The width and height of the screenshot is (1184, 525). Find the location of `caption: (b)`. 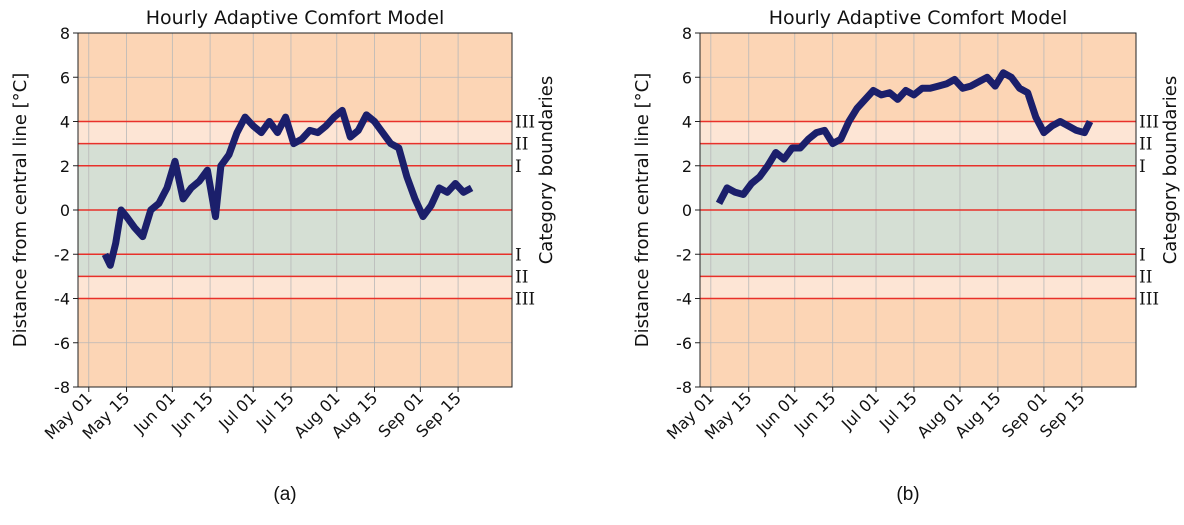

caption: (b) is located at coordinates (907, 494).